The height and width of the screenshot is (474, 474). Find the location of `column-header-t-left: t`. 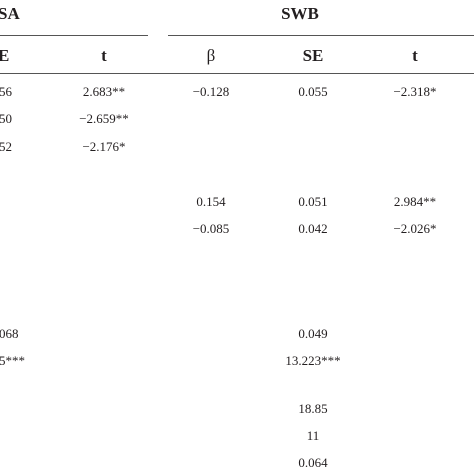

column-header-t-left: t is located at coordinates (104, 55).